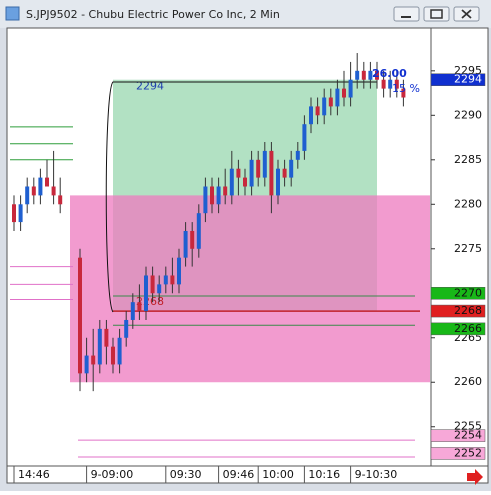 This screenshot has height=495, width=491. What do you see at coordinates (112, 474) in the screenshot?
I see `x-tick-label: 9-09:00` at bounding box center [112, 474].